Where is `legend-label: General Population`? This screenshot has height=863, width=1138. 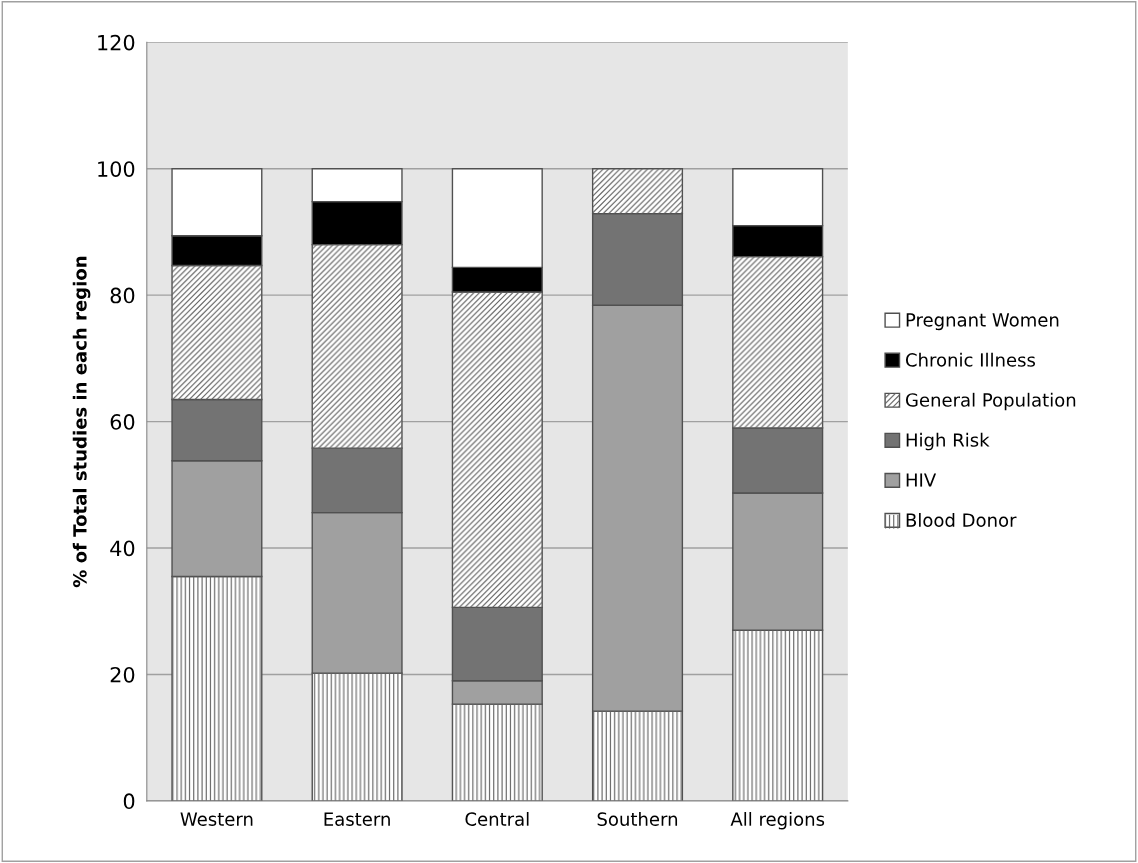 legend-label: General Population is located at coordinates (990, 401).